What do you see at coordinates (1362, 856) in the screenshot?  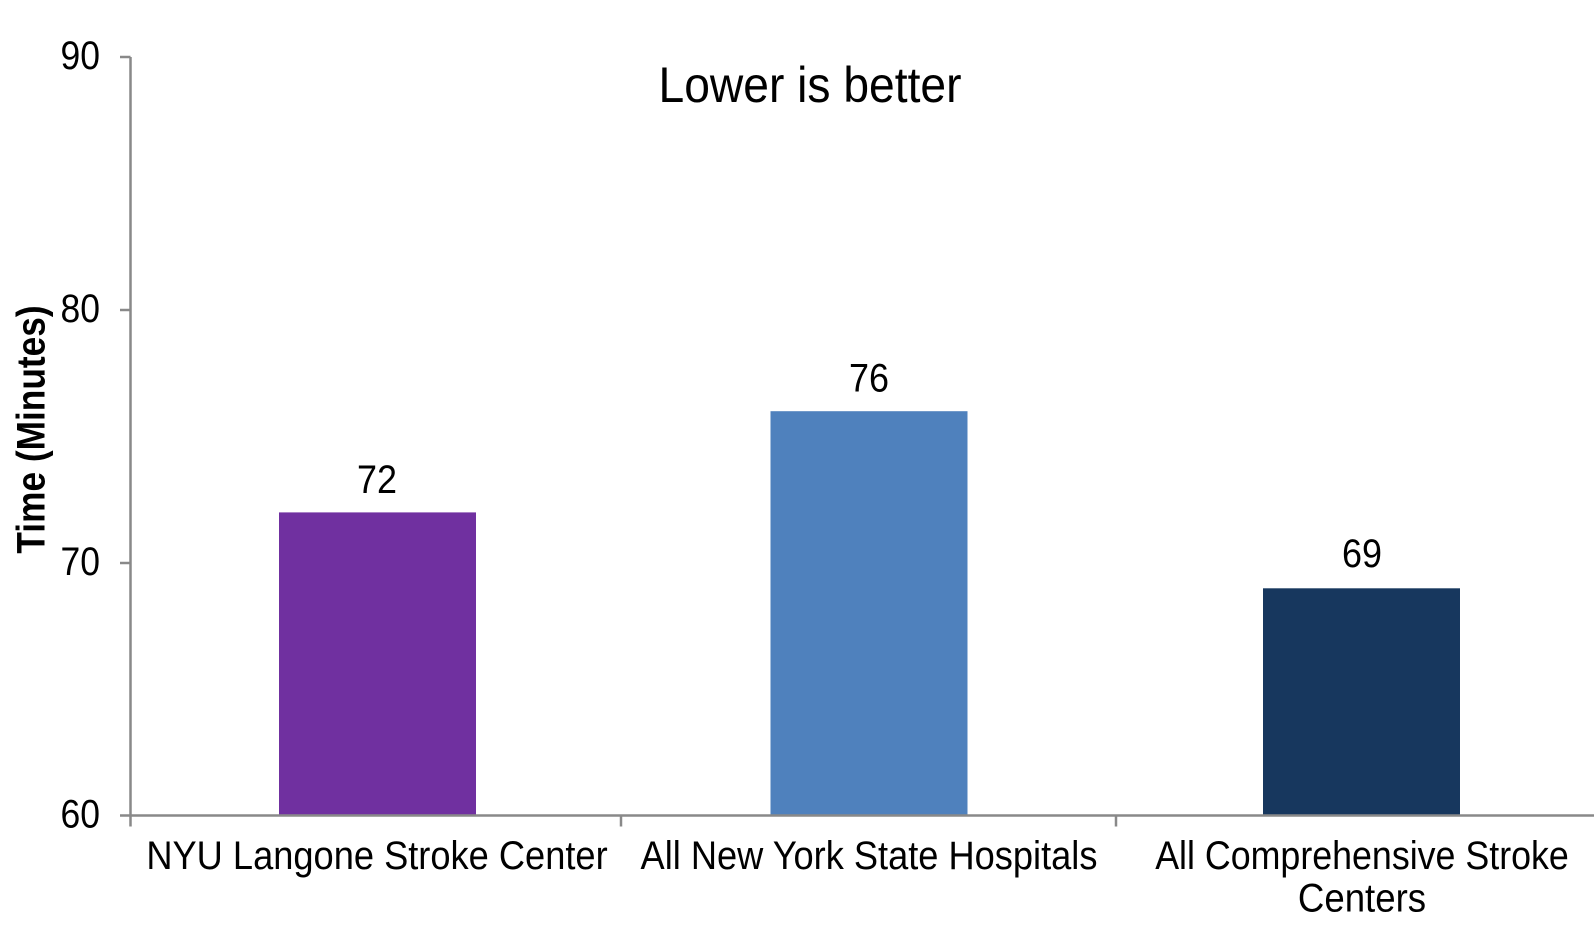 I see `svg-text: All Comprehensive Stroke` at bounding box center [1362, 856].